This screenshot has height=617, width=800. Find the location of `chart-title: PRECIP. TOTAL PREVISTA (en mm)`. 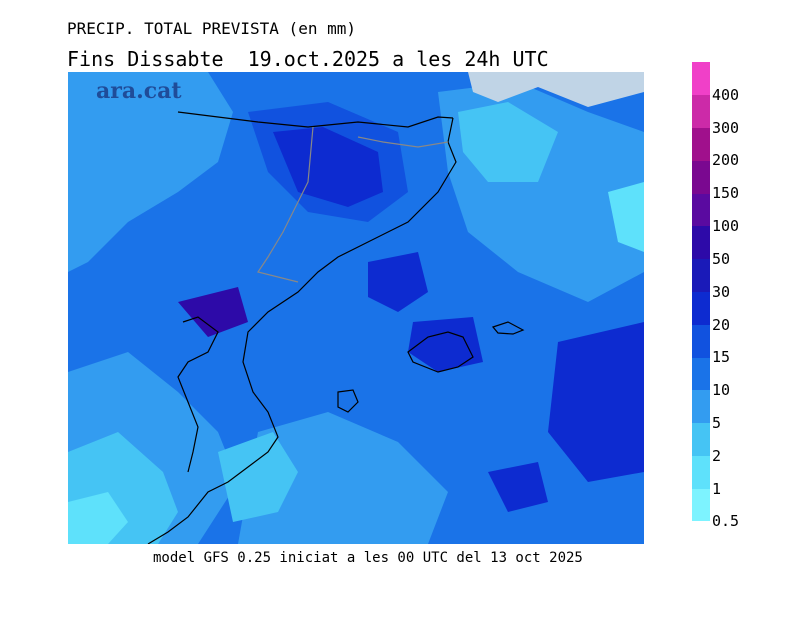

chart-title: PRECIP. TOTAL PREVISTA (en mm) is located at coordinates (211, 28).